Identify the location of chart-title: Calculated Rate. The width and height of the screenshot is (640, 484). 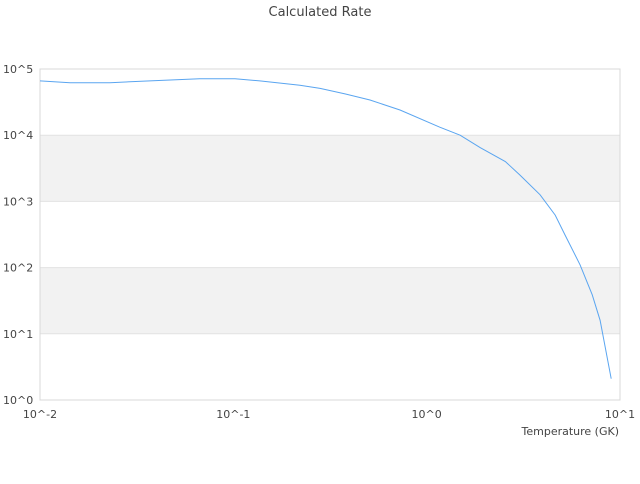
(320, 12).